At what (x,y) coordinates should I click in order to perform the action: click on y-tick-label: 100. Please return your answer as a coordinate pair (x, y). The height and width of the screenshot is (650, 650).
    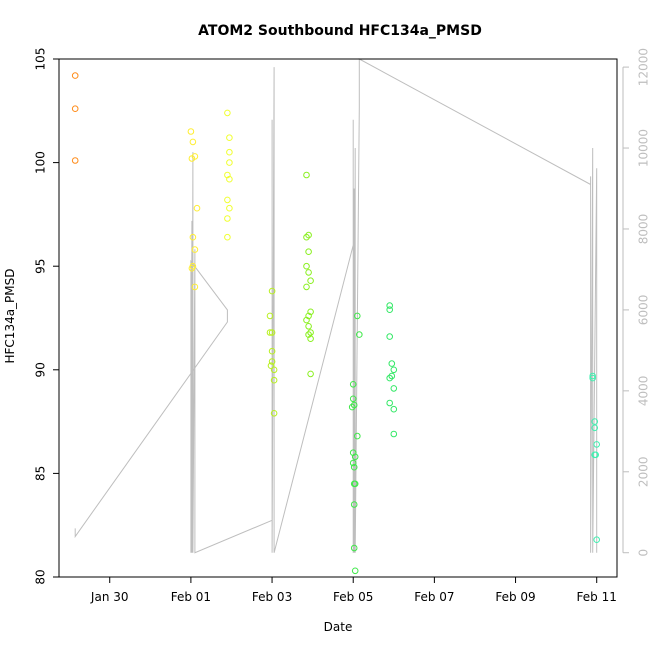
    Looking at the image, I should click on (41, 162).